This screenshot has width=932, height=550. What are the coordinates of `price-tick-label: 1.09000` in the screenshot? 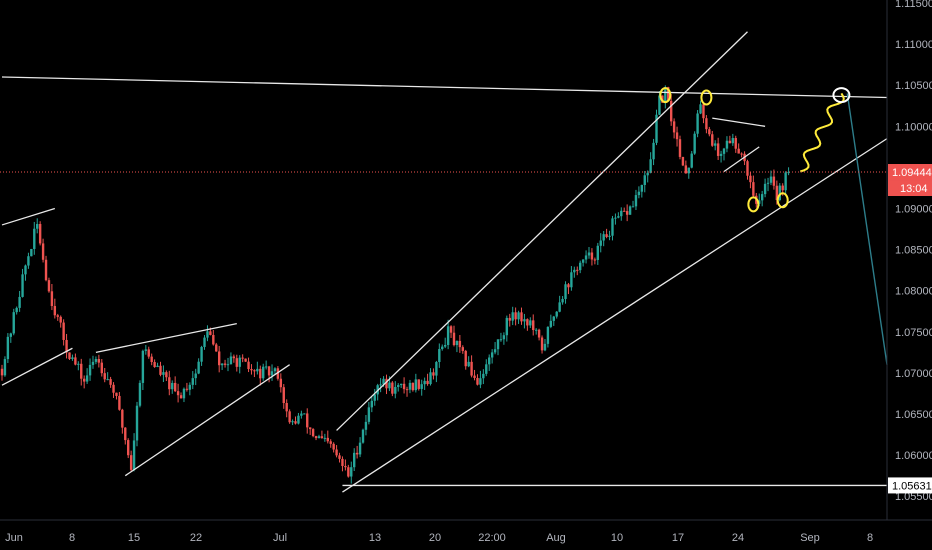 It's located at (913, 210).